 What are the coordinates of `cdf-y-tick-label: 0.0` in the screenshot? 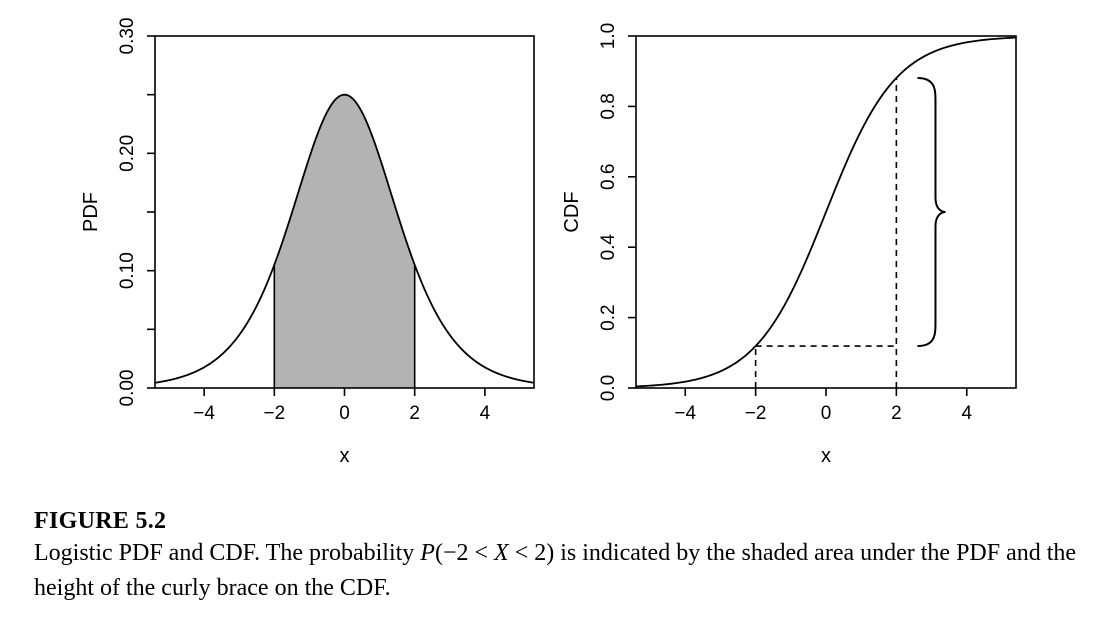 It's located at (608, 388).